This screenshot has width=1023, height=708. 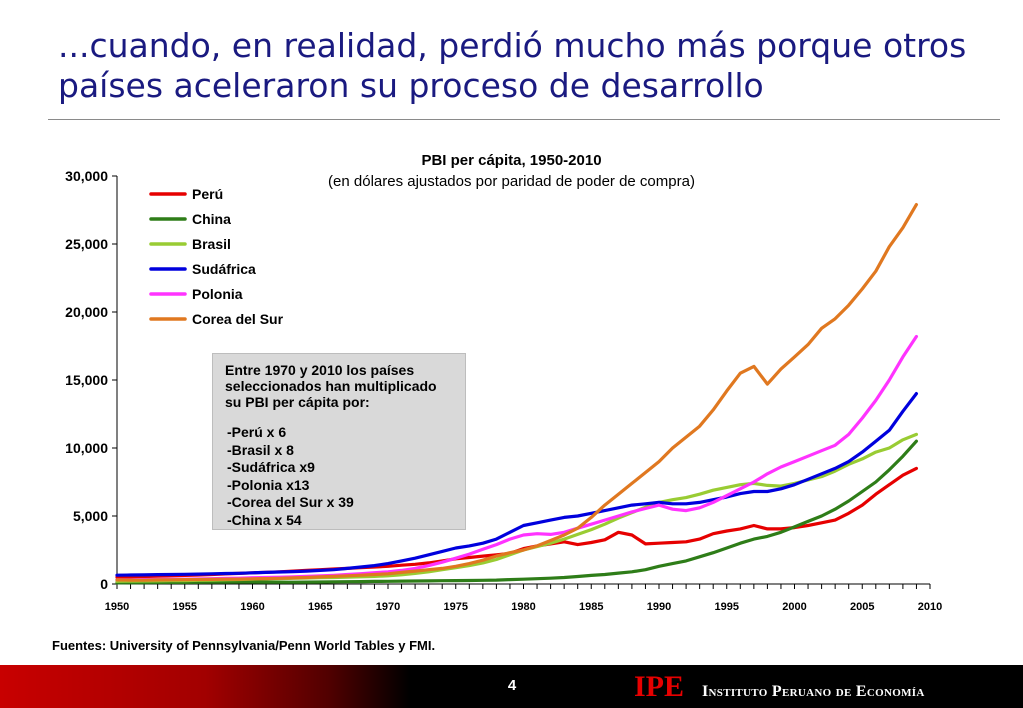 I want to click on ipe-logo: IPE, so click(x=659, y=686).